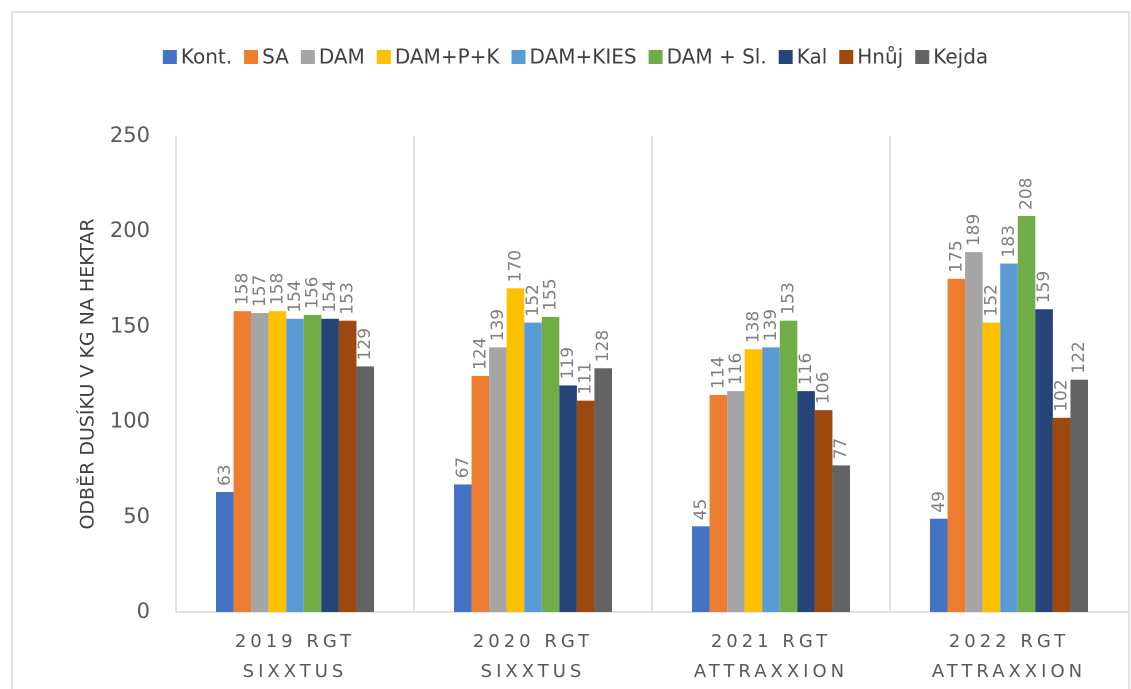  Describe the element at coordinates (974, 230) in the screenshot. I see `data-label: 189` at that location.